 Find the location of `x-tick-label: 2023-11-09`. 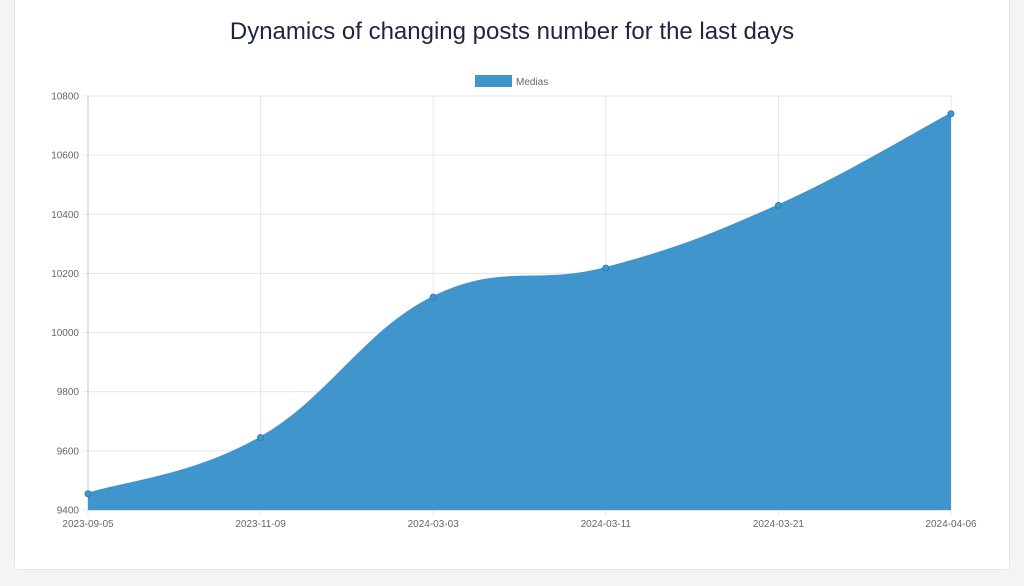

x-tick-label: 2023-11-09 is located at coordinates (260, 524).